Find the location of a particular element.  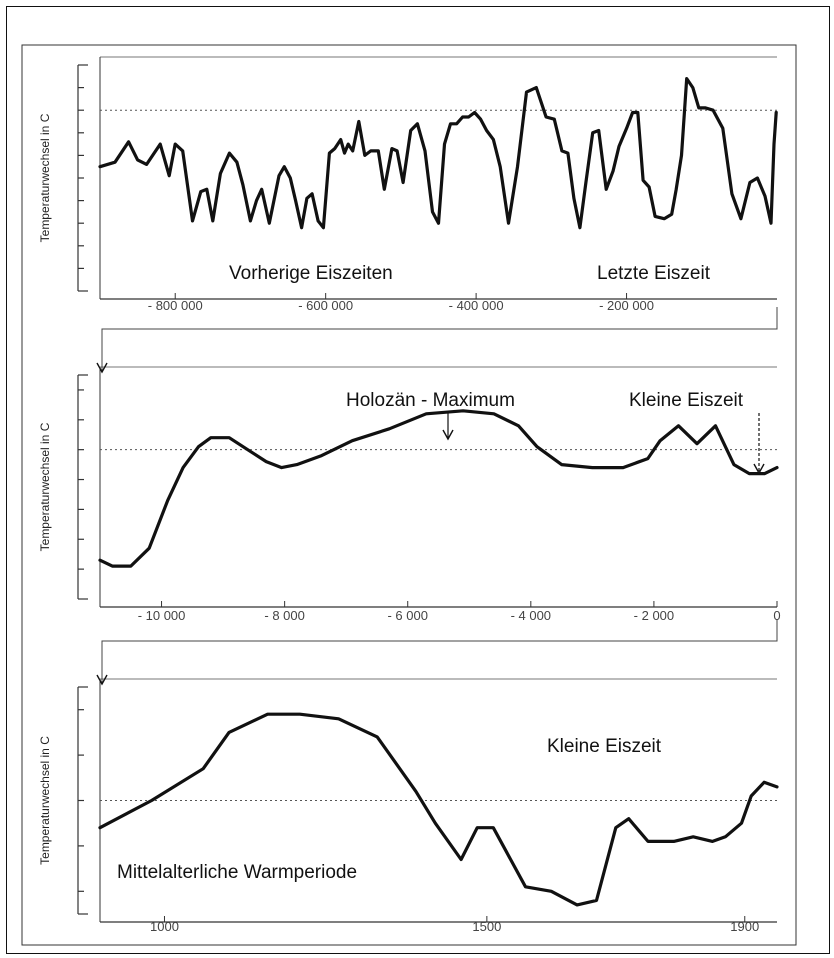

annotation-label: Letzte Eiszeit is located at coordinates (654, 273).